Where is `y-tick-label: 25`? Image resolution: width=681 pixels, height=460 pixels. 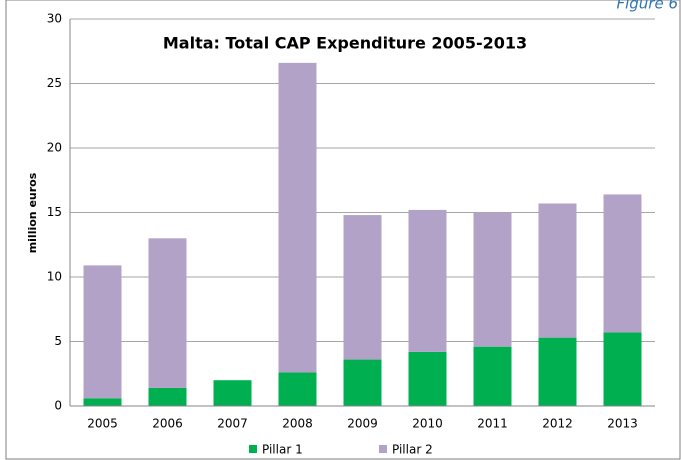
y-tick-label: 25 is located at coordinates (54, 83).